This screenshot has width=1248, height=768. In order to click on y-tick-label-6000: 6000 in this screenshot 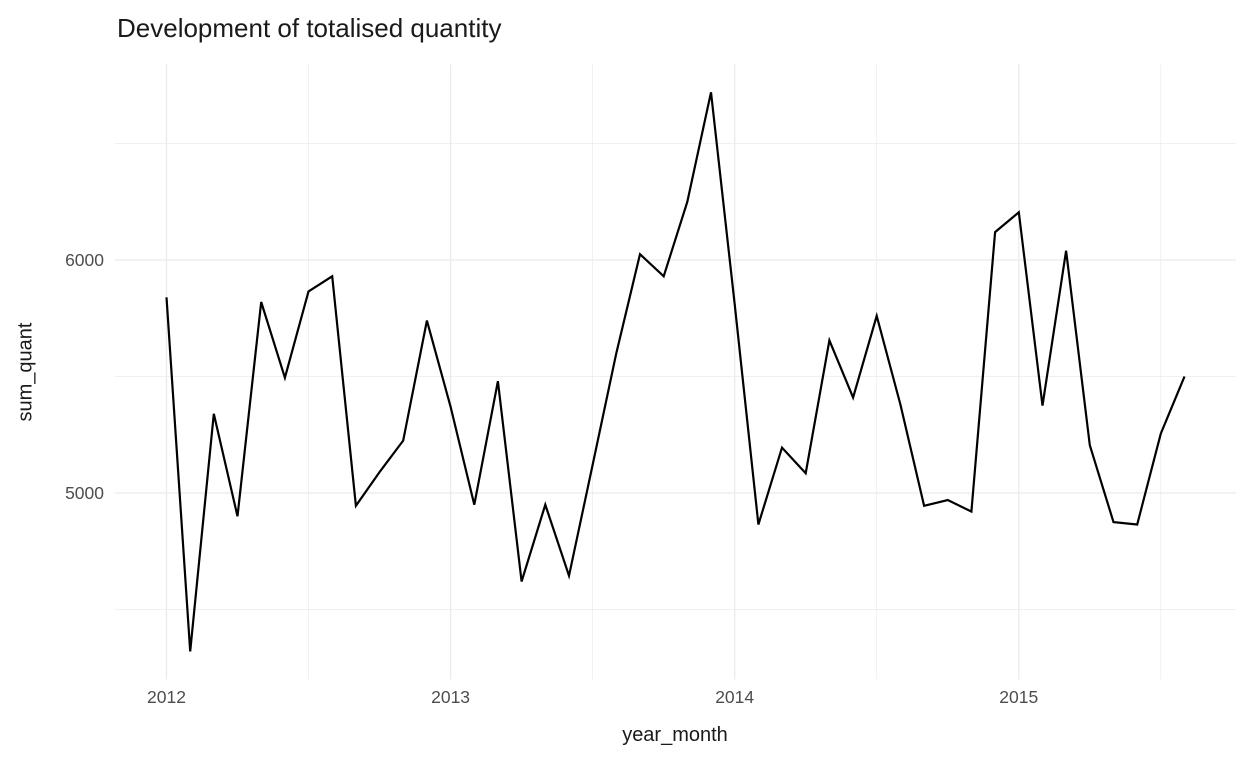, I will do `click(84, 260)`.